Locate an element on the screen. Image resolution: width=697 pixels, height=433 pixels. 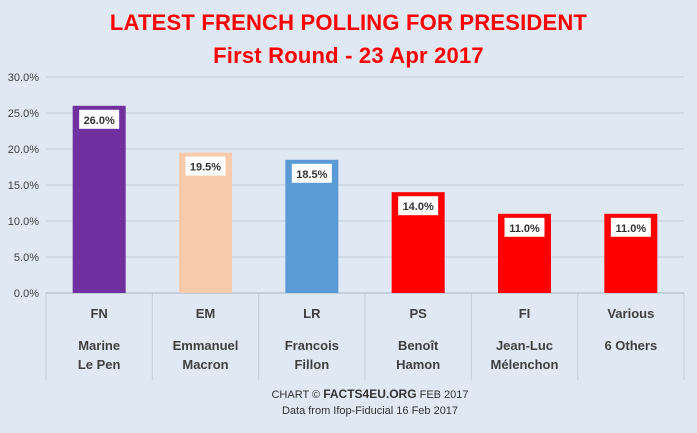
category-name-line2: Mélenchon is located at coordinates (525, 364).